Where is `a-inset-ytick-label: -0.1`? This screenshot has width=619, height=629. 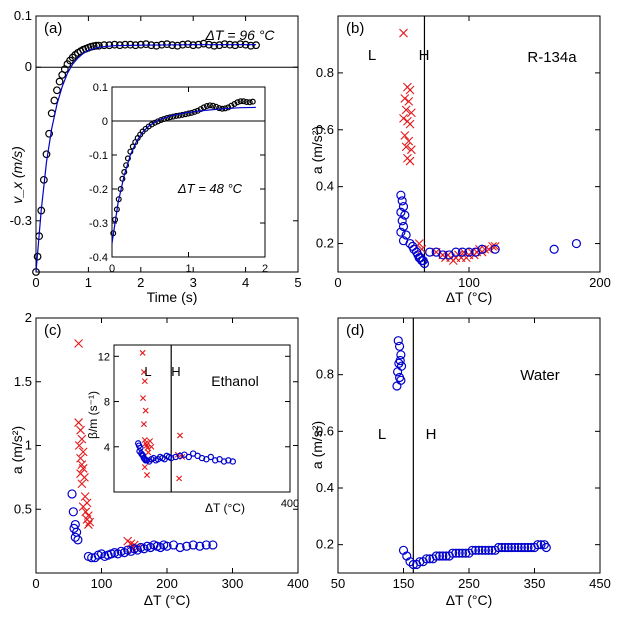 a-inset-ytick-label: -0.1 is located at coordinates (98, 156).